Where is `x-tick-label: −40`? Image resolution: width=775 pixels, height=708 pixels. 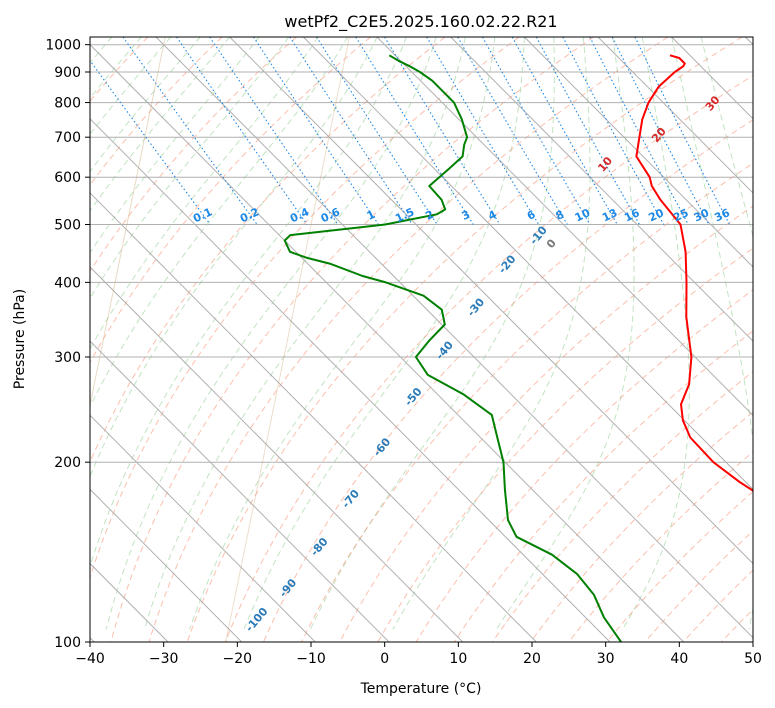 x-tick-label: −40 is located at coordinates (90, 659).